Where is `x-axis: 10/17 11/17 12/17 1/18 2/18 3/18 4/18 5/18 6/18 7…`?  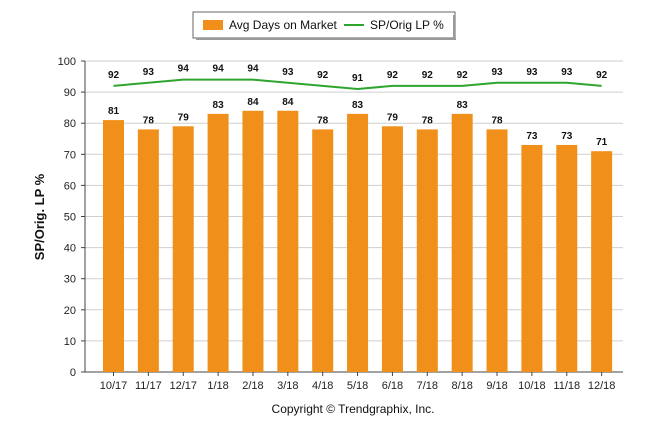 x-axis: 10/17 11/17 12/17 1/18 2/18 3/18 4/18 5/18 6/18 7… is located at coordinates (358, 382).